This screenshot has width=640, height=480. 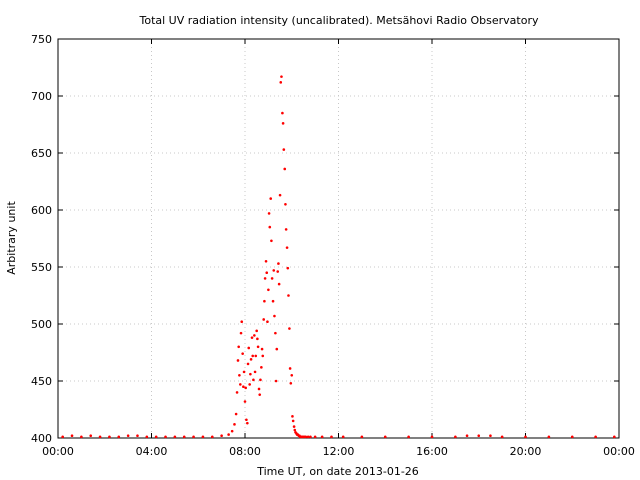 I want to click on y-tick-label: 550, so click(x=41, y=267).